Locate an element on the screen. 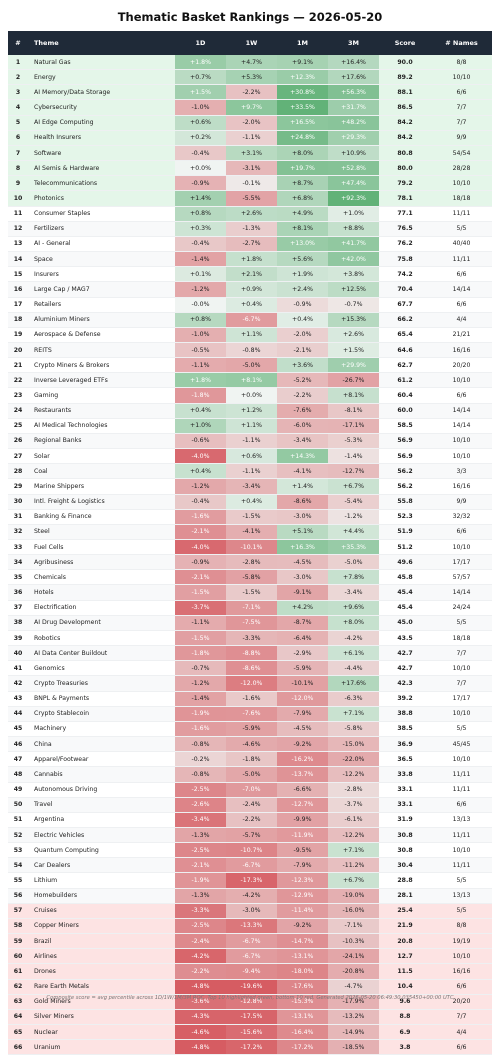 This screenshot has width=500, height=1055. theme: Steel is located at coordinates (101, 532).